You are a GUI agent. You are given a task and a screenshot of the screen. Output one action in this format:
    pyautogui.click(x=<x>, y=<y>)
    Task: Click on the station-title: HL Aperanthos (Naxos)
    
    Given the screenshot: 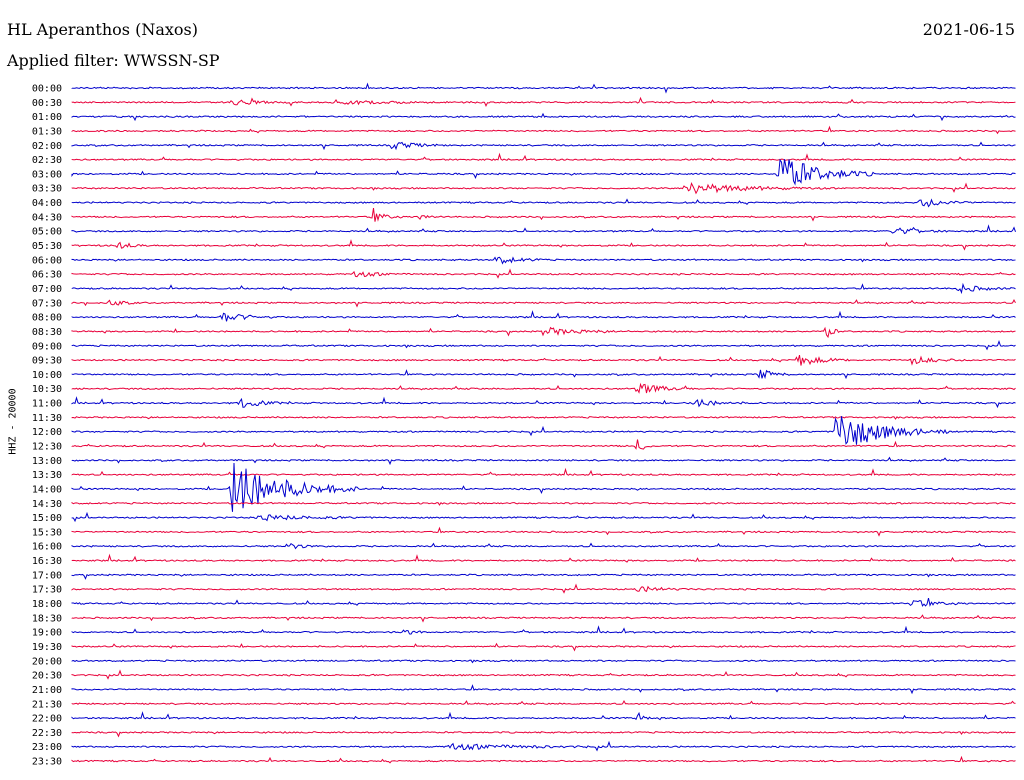 What is the action you would take?
    pyautogui.click(x=102, y=29)
    